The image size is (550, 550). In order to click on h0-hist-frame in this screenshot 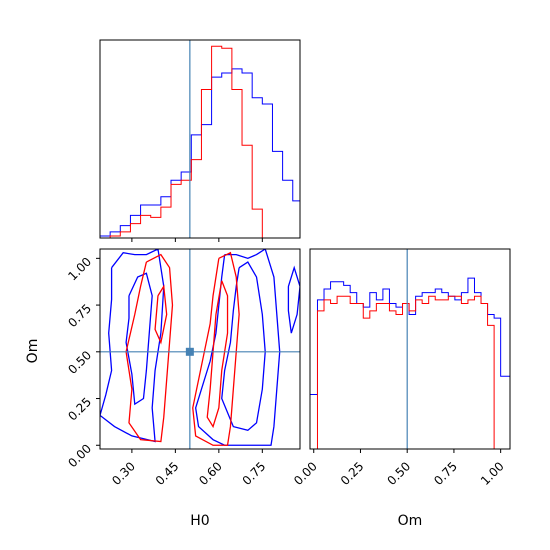, I will do `click(200, 139)`.